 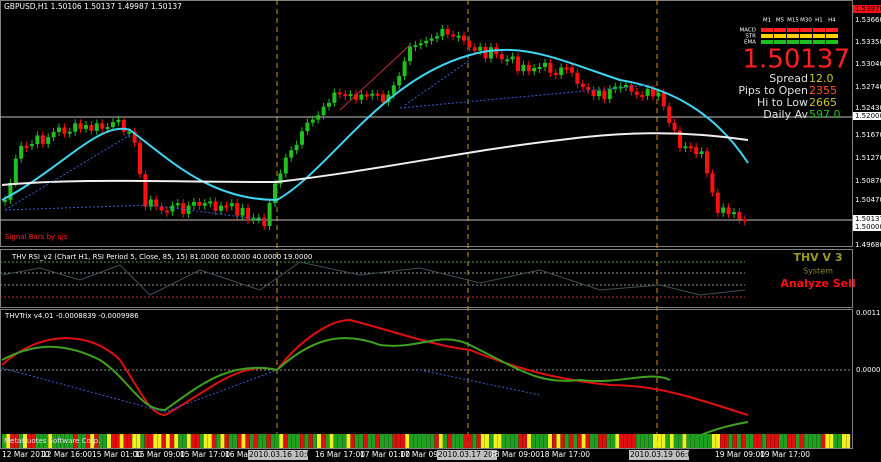 What do you see at coordinates (659, 455) in the screenshot?
I see `time-box` at bounding box center [659, 455].